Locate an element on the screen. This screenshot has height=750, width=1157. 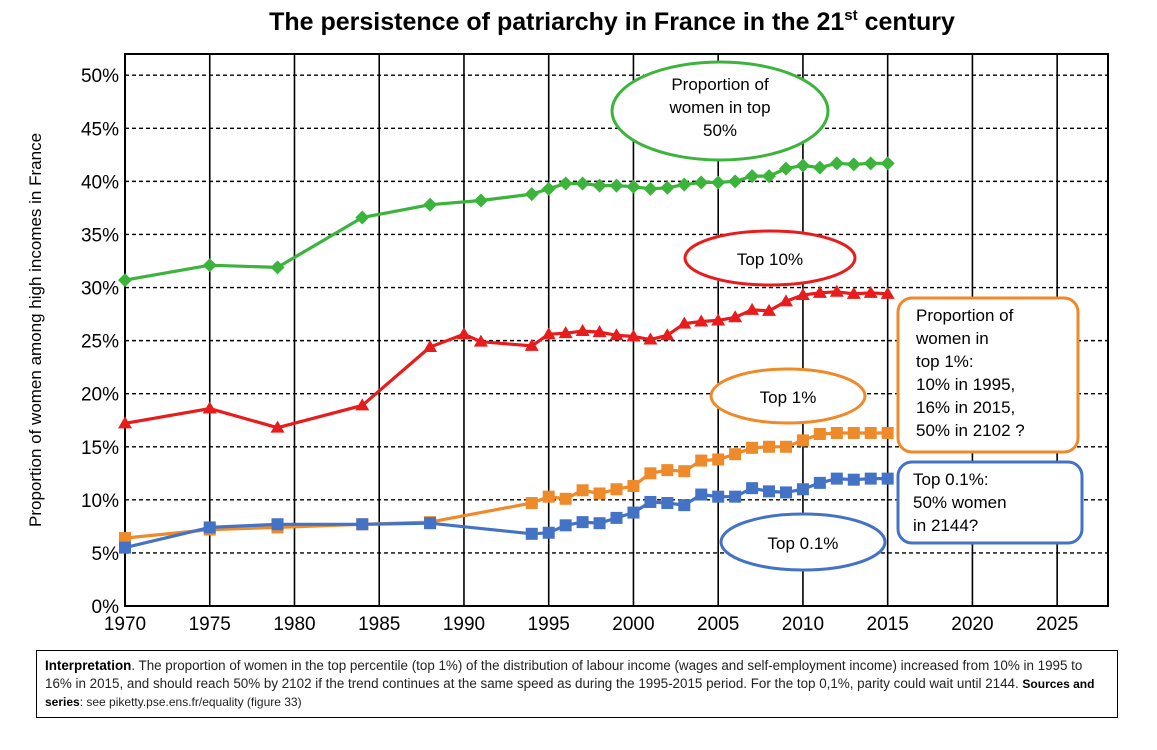
y-tick-label: 35% is located at coordinates (100, 235).